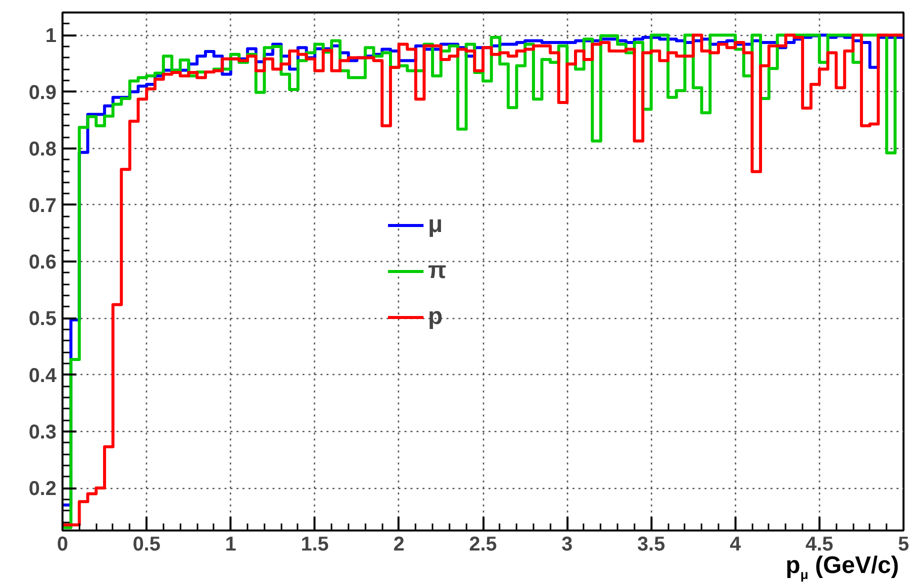 Image resolution: width=910 pixels, height=585 pixels. Describe the element at coordinates (314, 545) in the screenshot. I see `x-tick-label: 1.5` at that location.